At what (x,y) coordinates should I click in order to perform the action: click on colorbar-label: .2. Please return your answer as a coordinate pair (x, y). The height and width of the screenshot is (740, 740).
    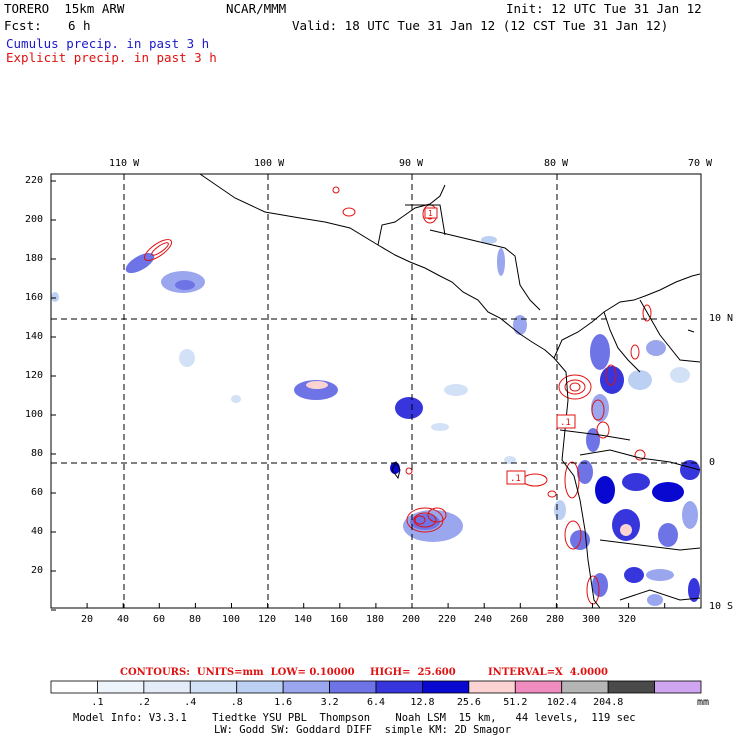
    Looking at the image, I should click on (143, 702).